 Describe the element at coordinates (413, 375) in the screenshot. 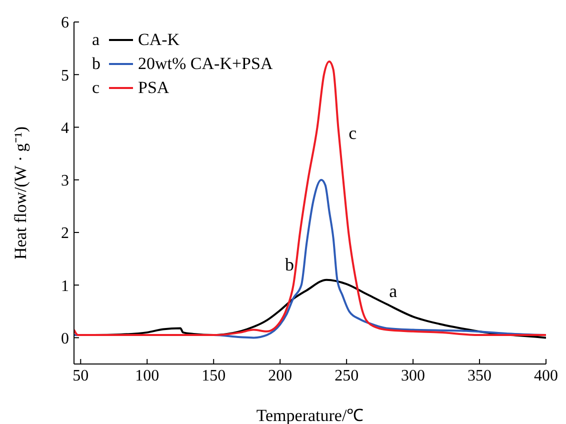

I see `x-tick-label: 300` at that location.